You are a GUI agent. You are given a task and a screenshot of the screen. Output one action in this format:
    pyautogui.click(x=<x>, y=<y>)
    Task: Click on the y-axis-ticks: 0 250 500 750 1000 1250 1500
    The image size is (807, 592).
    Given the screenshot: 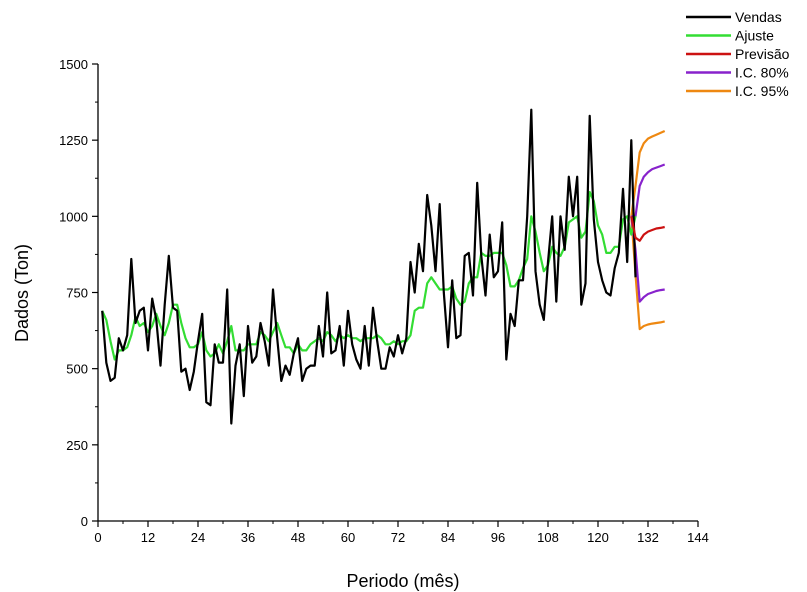 What is the action you would take?
    pyautogui.click(x=78, y=293)
    